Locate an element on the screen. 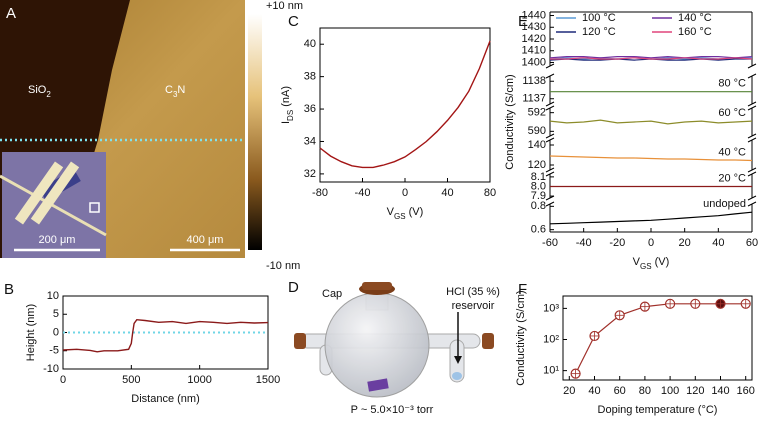 This screenshot has width=760, height=424. scale-label: 200 μm is located at coordinates (57, 240).